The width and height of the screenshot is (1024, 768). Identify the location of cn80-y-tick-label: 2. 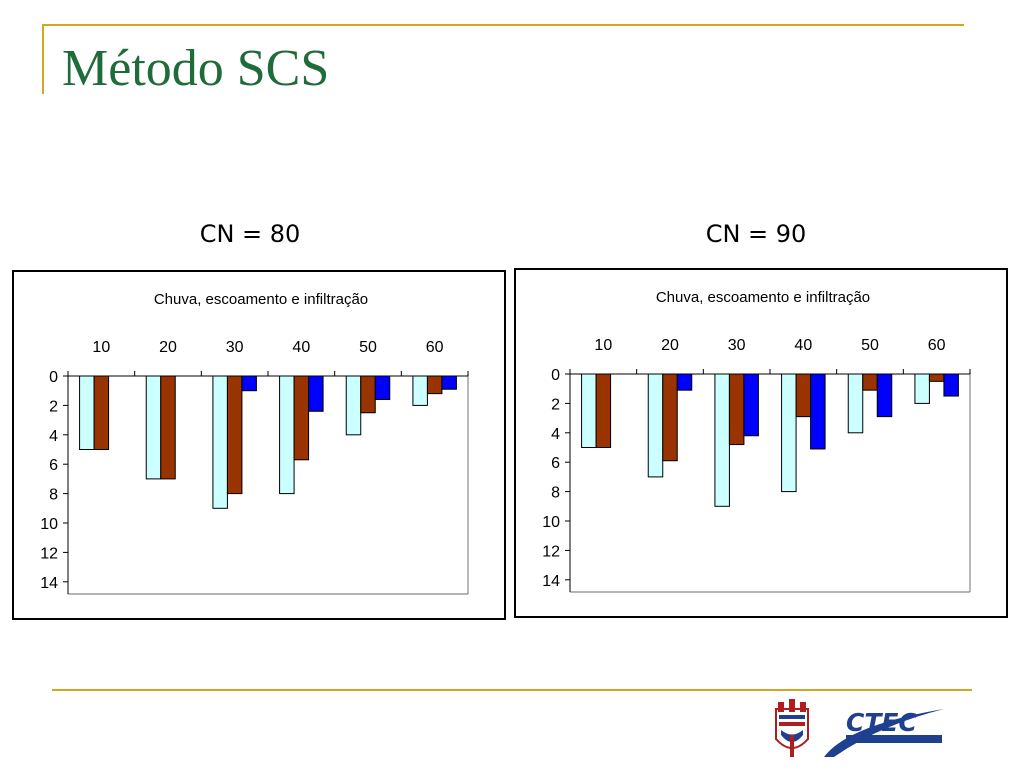
(53, 406).